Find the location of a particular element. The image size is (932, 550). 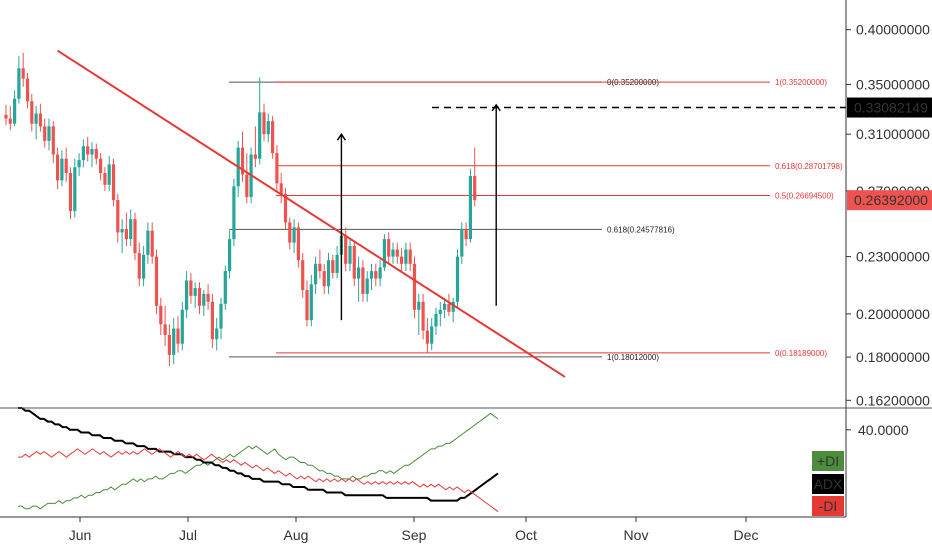

current-price-tag-label: 0.26392000 is located at coordinates (891, 200).